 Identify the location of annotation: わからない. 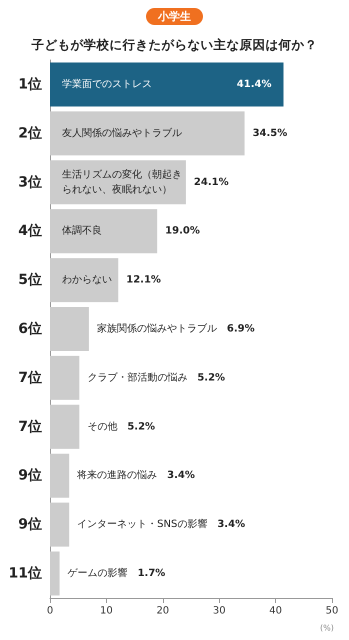
(87, 280).